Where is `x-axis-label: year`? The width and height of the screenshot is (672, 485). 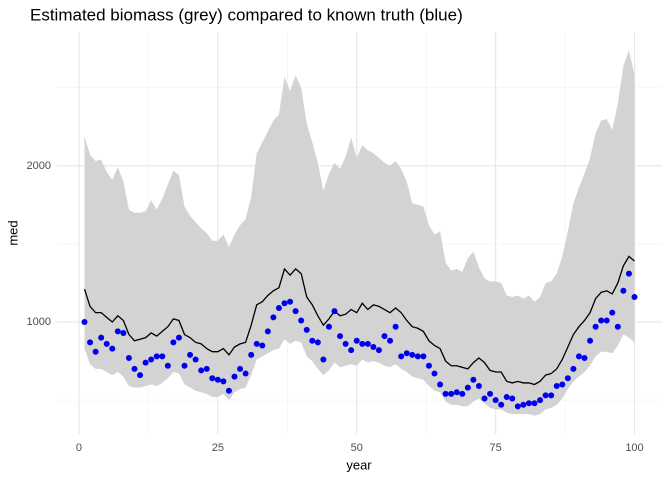
x-axis-label: year is located at coordinates (359, 464).